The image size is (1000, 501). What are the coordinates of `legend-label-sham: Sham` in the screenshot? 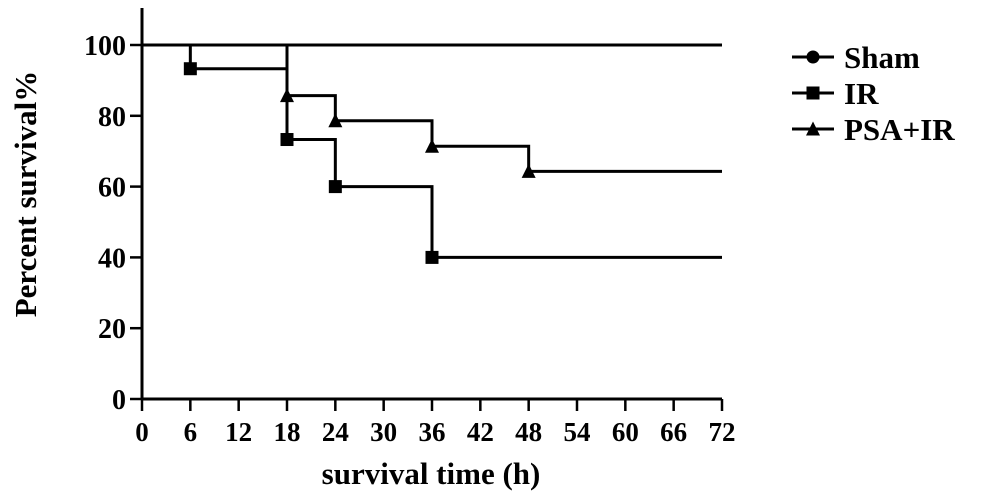 It's located at (882, 57).